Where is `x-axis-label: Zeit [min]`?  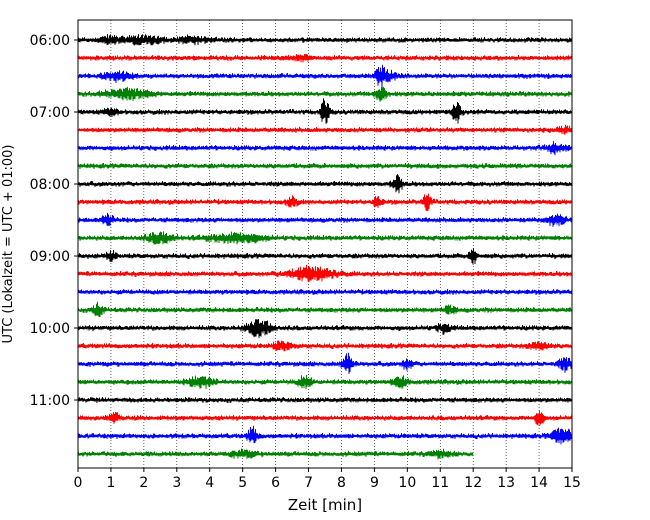 x-axis-label: Zeit [min] is located at coordinates (325, 505).